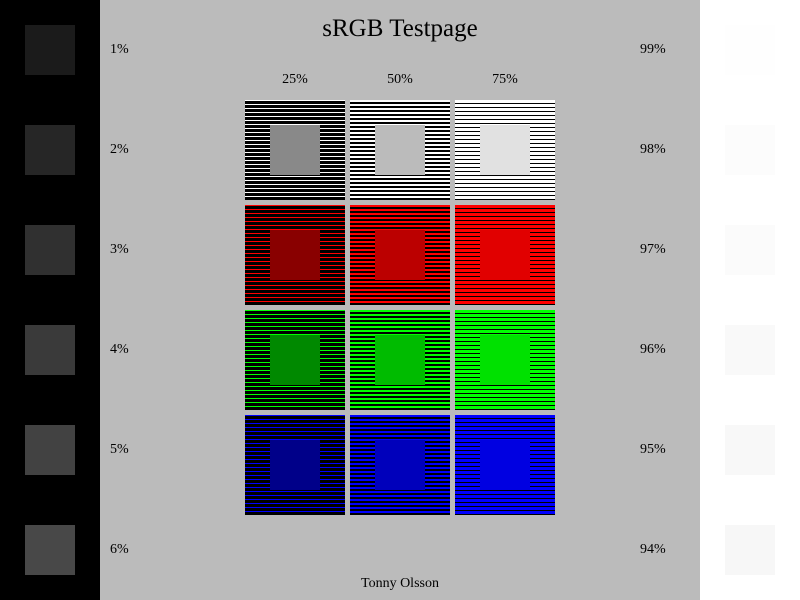 The width and height of the screenshot is (800, 600). What do you see at coordinates (50, 300) in the screenshot?
I see `dark-strip` at bounding box center [50, 300].